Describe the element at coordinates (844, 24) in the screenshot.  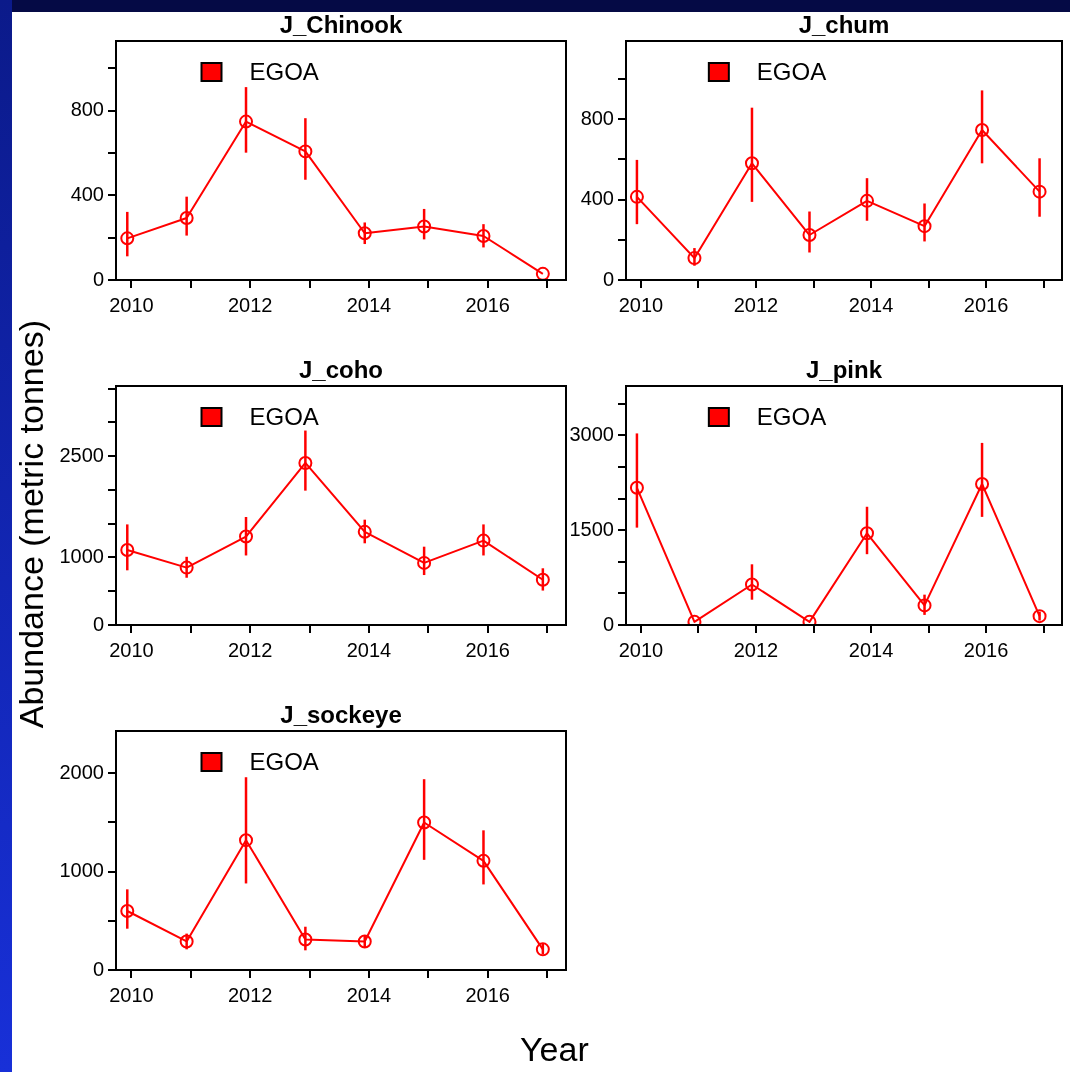
I see `chart-title: J_chum` at that location.